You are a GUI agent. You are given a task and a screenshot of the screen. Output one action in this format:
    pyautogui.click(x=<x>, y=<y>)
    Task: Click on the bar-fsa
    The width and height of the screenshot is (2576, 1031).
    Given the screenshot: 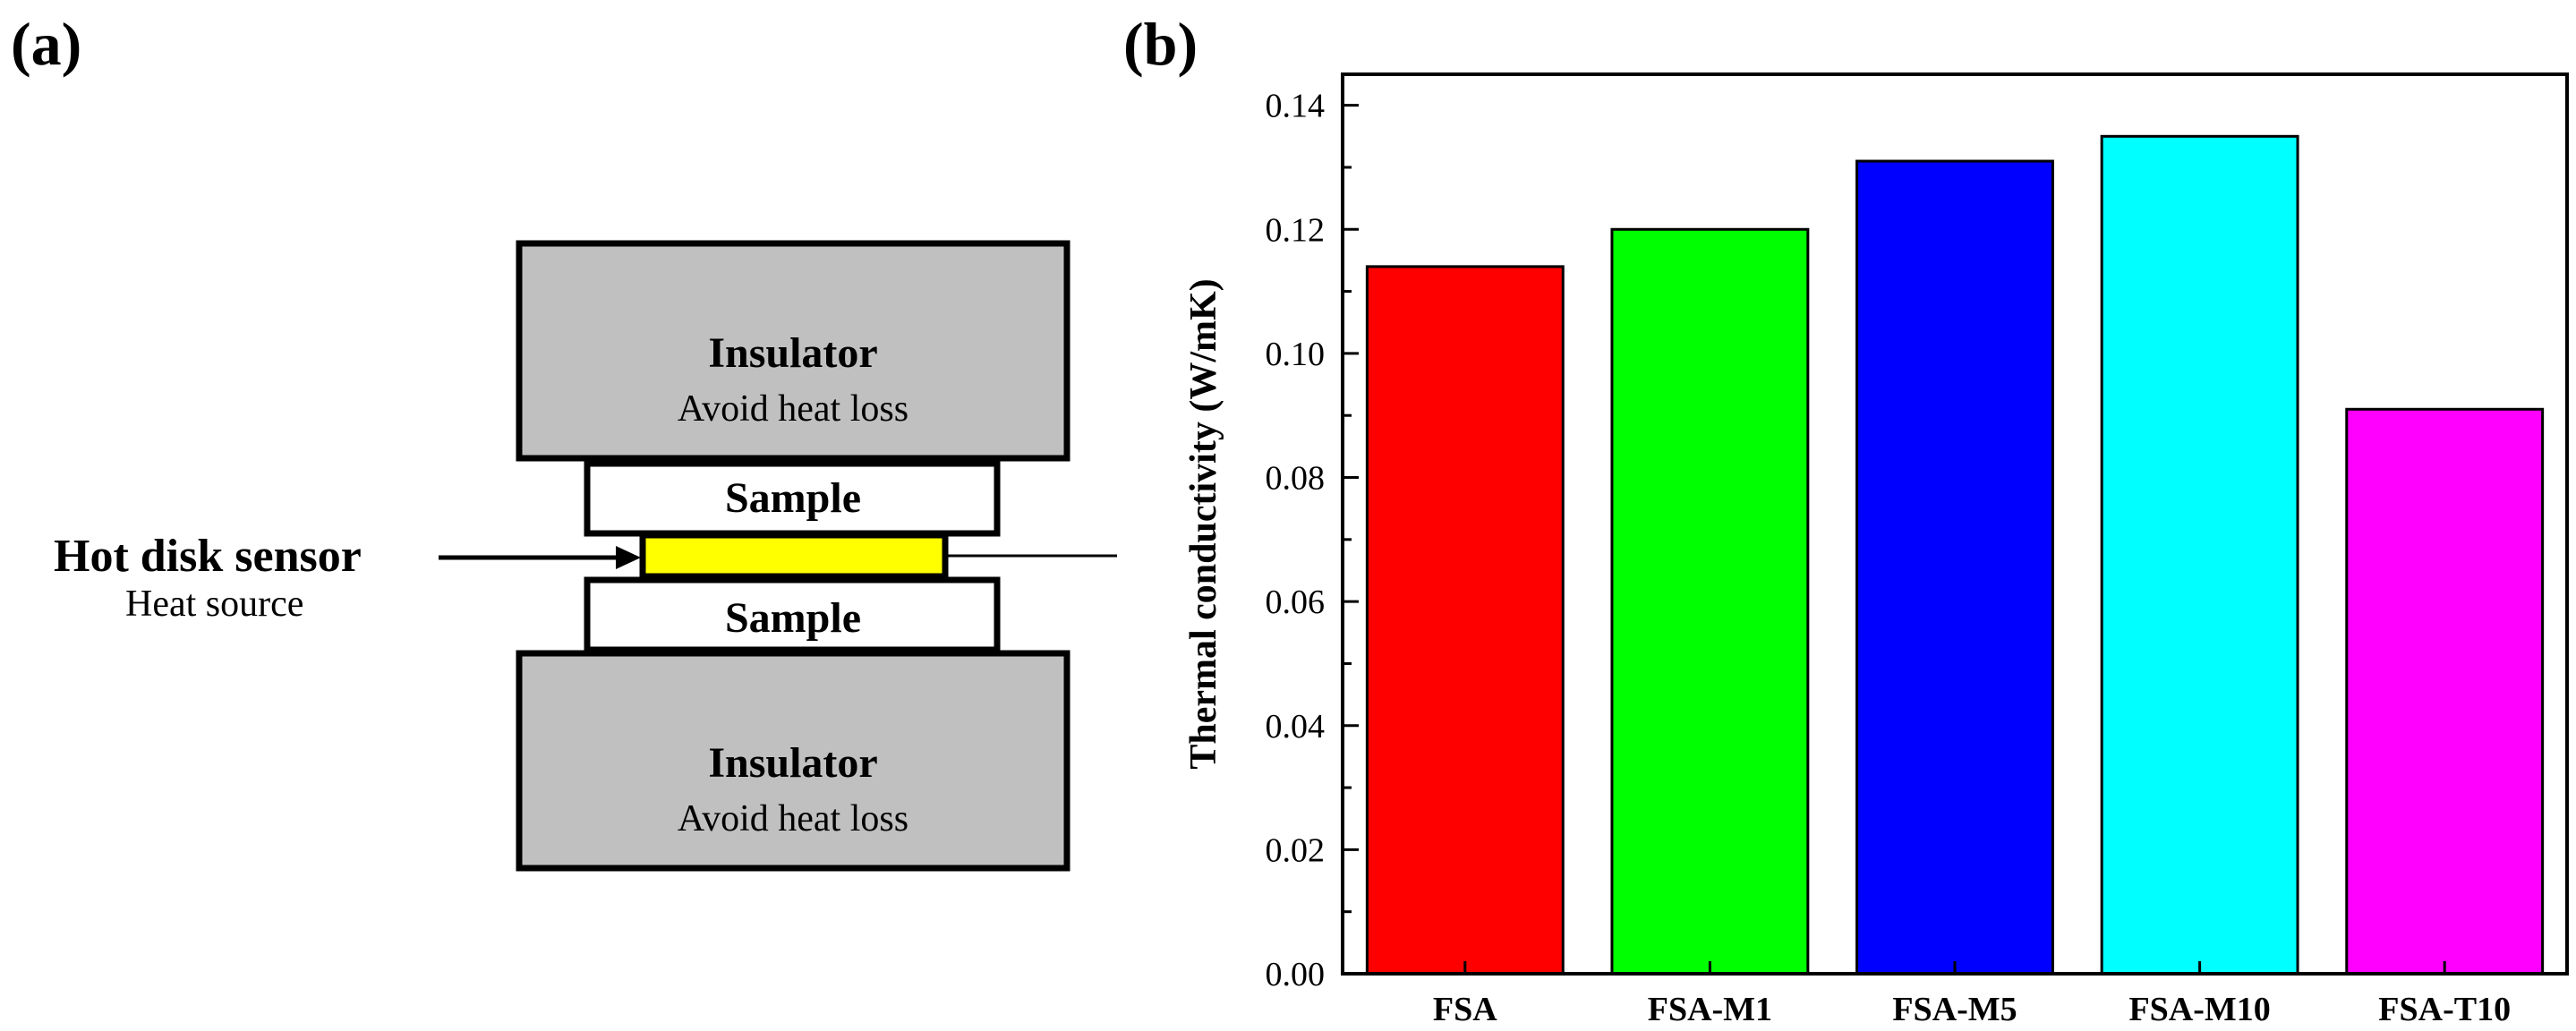 What is the action you would take?
    pyautogui.click(x=1465, y=620)
    